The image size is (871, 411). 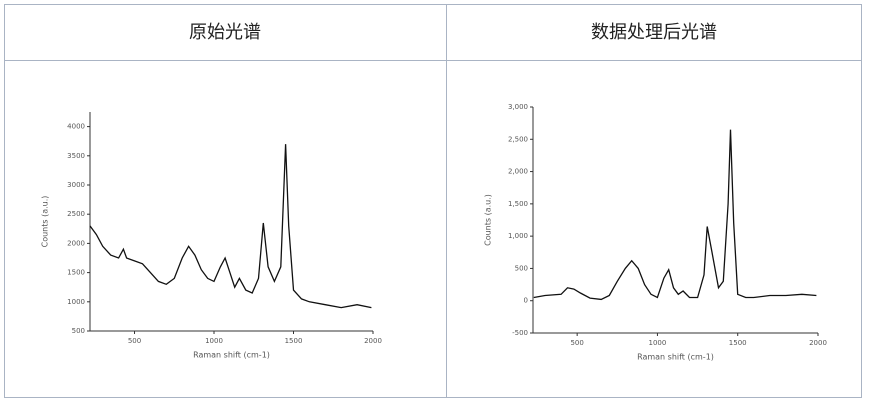 What do you see at coordinates (518, 107) in the screenshot?
I see `y-tick-label: 3,000` at bounding box center [518, 107].